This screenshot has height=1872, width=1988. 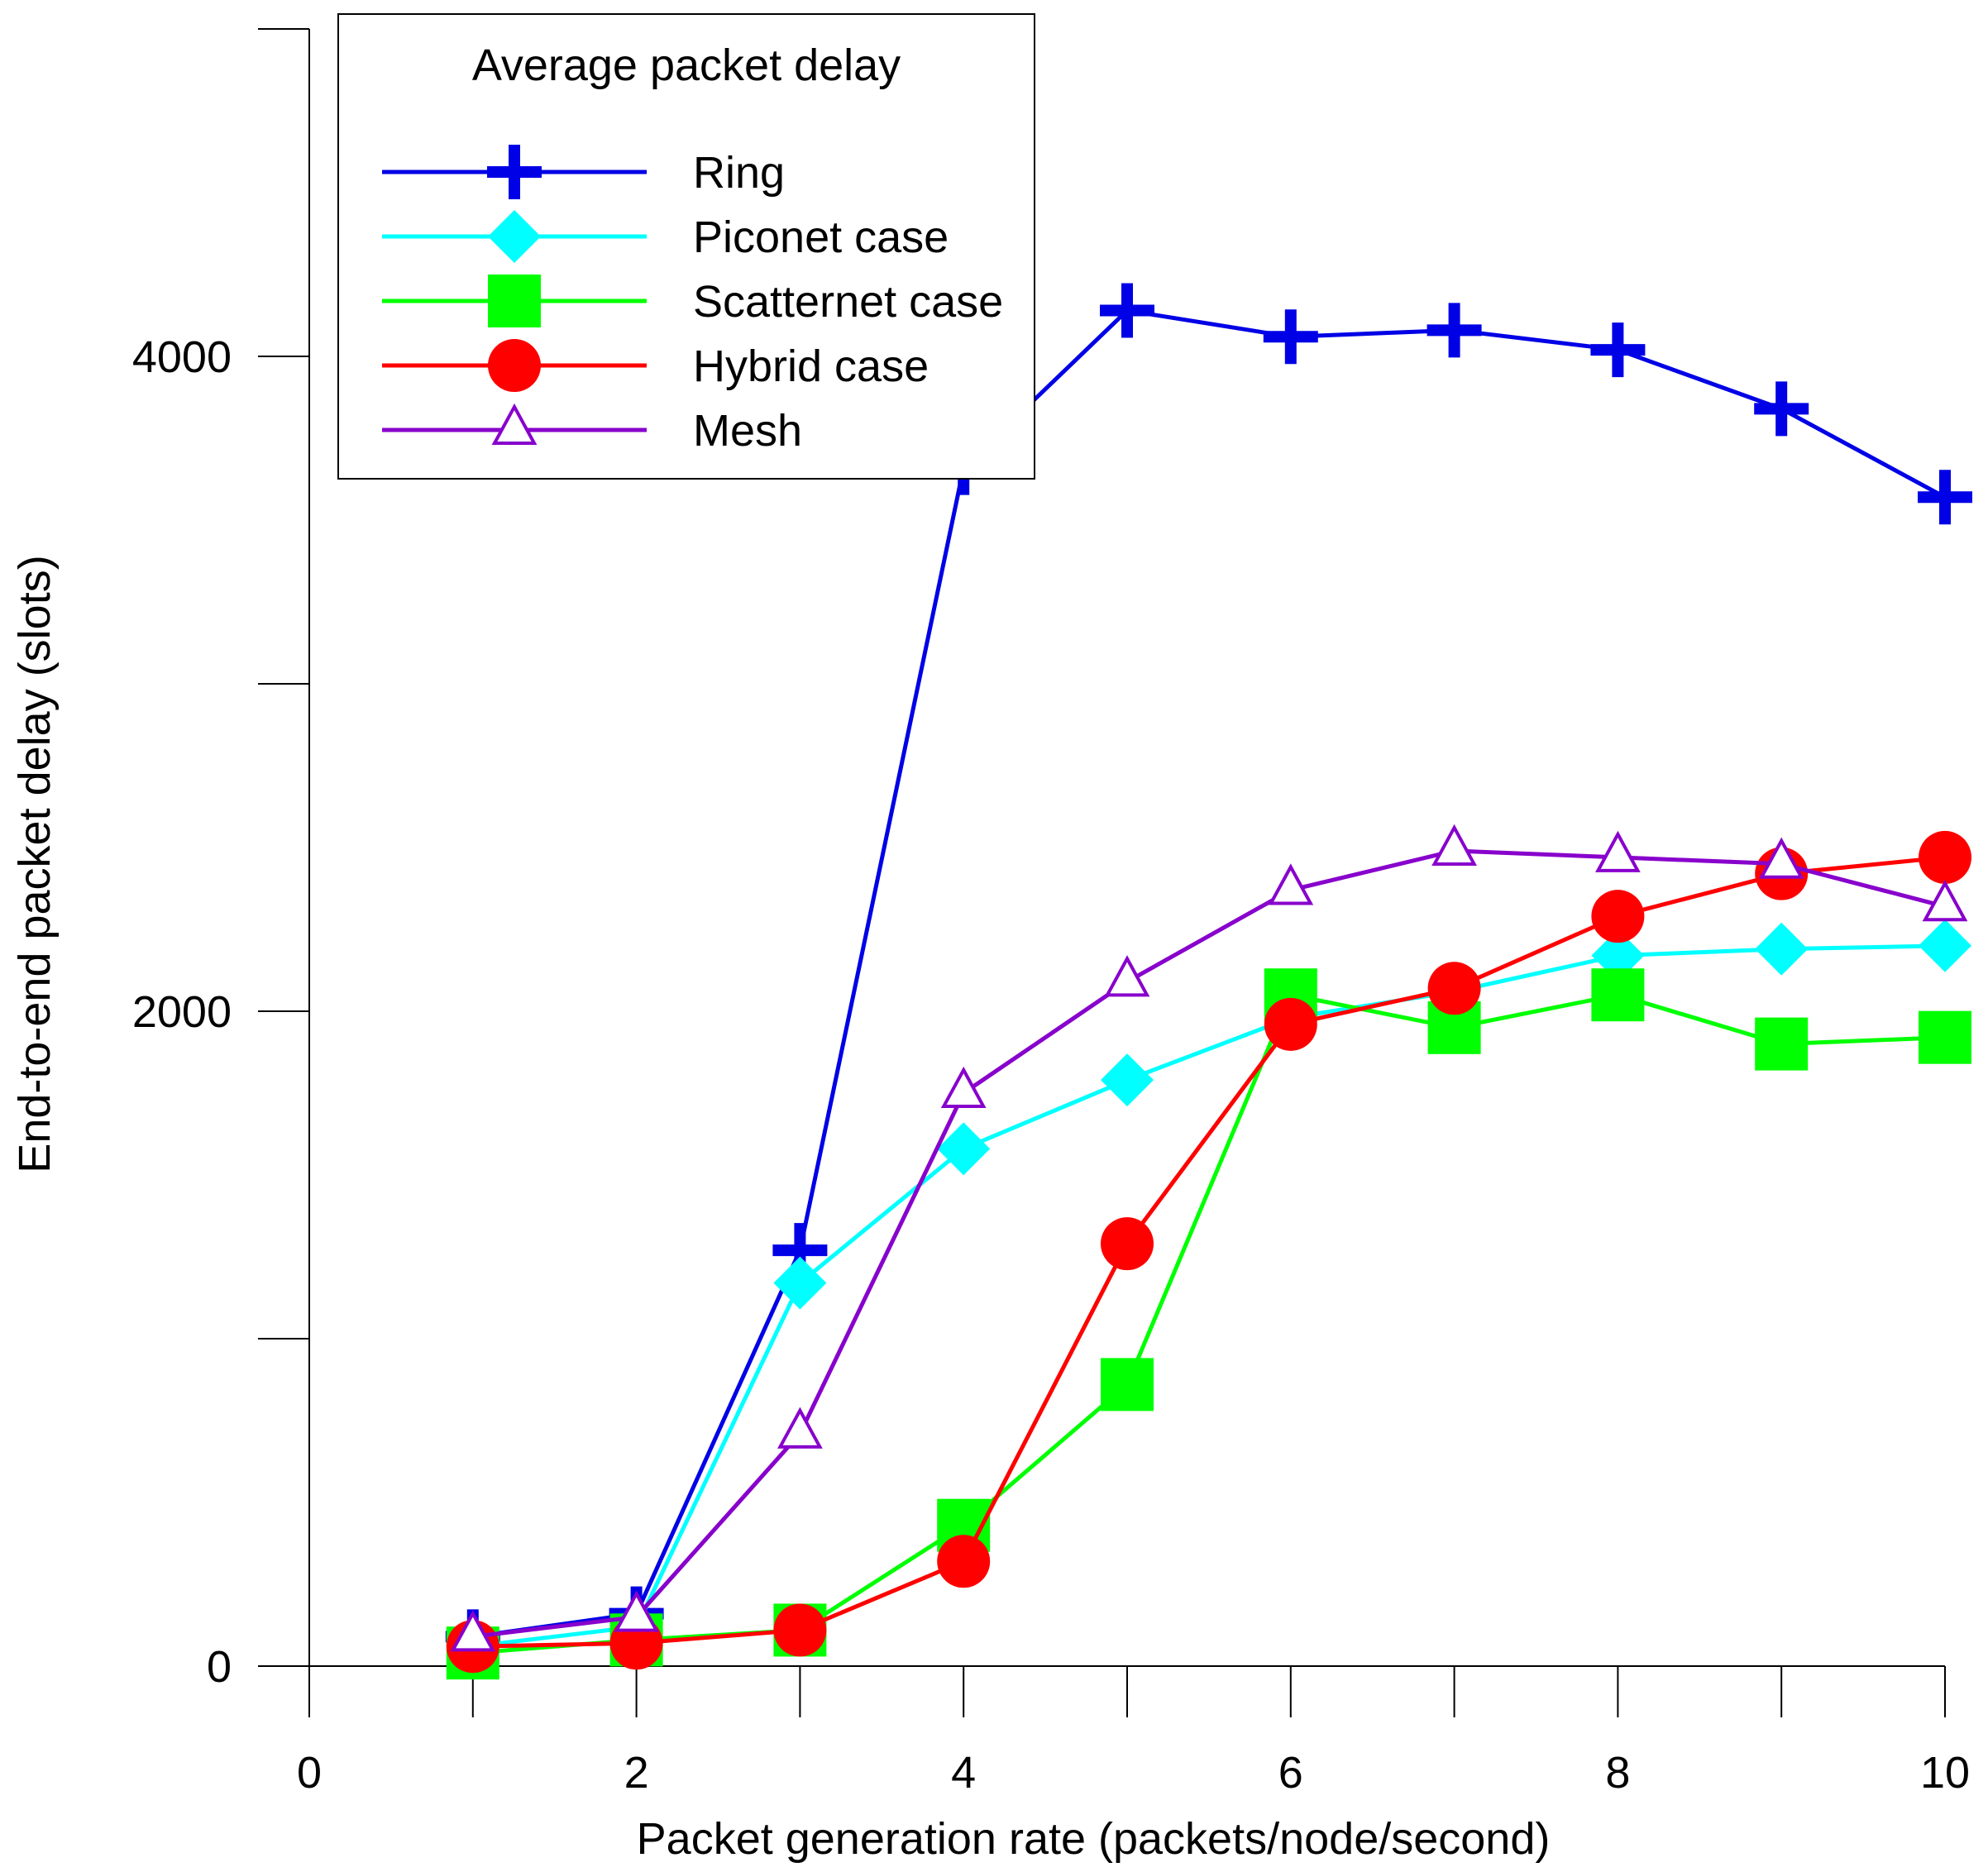 I want to click on y-tick-label: 4000, so click(x=182, y=357).